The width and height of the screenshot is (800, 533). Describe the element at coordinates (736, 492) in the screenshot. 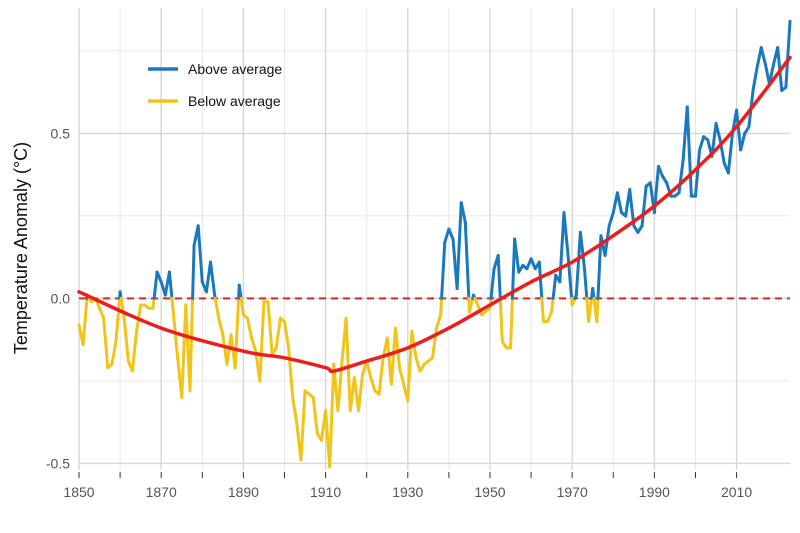

I see `x-tick-label: 2010` at that location.